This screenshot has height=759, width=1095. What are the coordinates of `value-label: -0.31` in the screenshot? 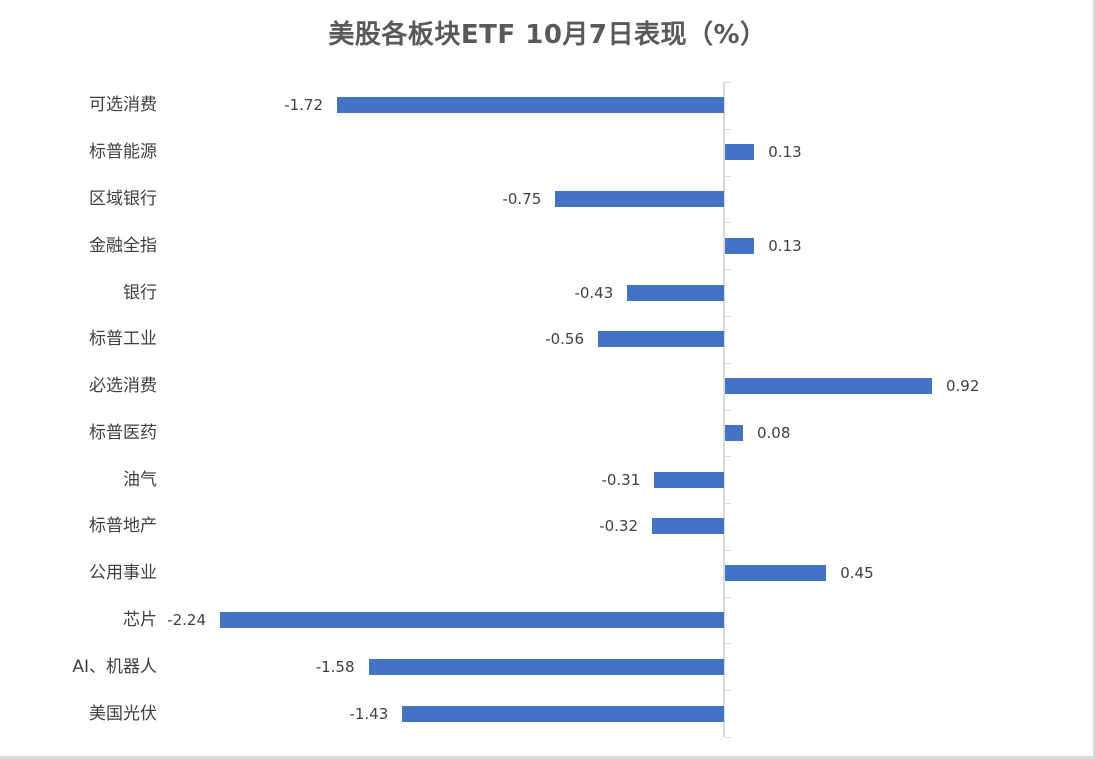 It's located at (621, 479).